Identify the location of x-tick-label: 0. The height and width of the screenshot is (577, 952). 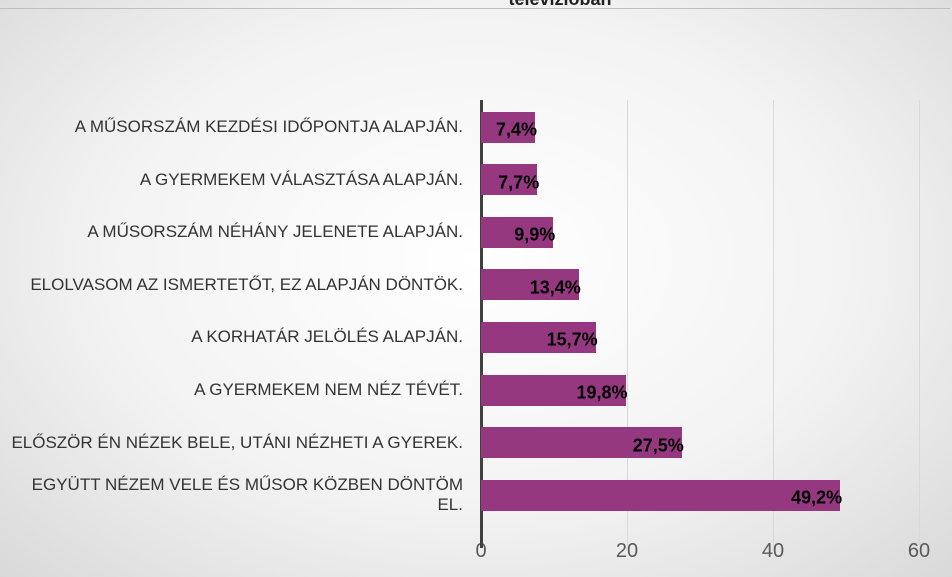
(481, 551).